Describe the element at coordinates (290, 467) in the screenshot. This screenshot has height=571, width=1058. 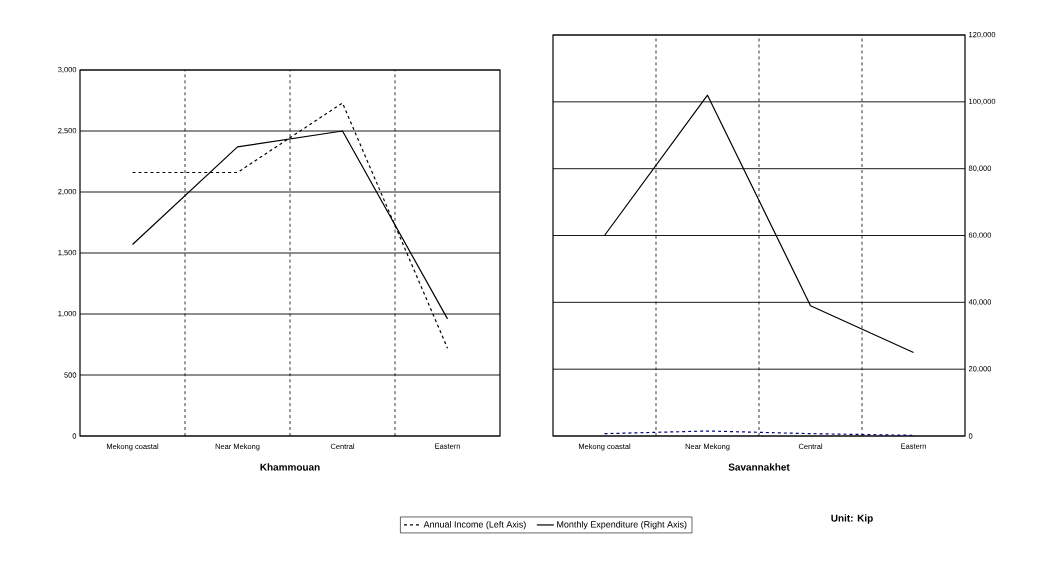
I see `x-axis-title: Khammouan` at that location.